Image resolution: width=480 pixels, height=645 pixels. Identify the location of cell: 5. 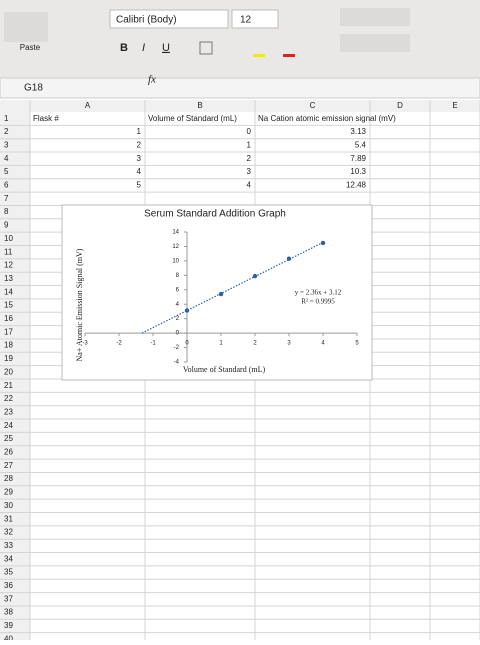
(139, 185).